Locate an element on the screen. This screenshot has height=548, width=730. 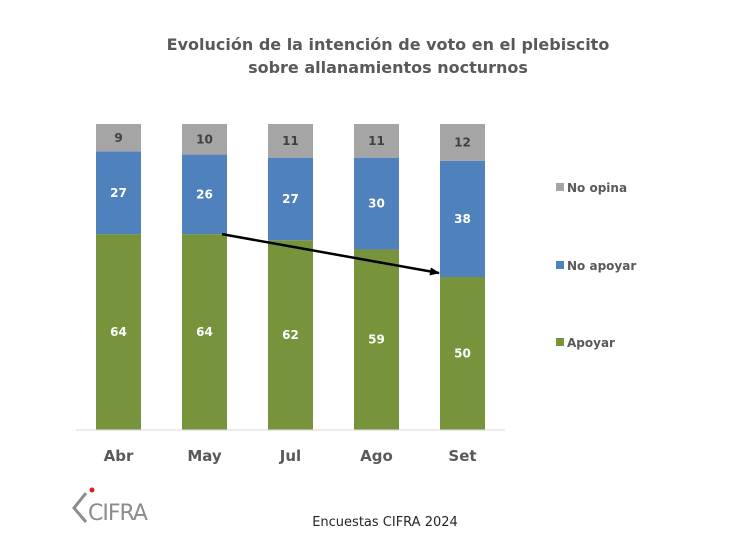
bar-no-opina-jul is located at coordinates (290, 141).